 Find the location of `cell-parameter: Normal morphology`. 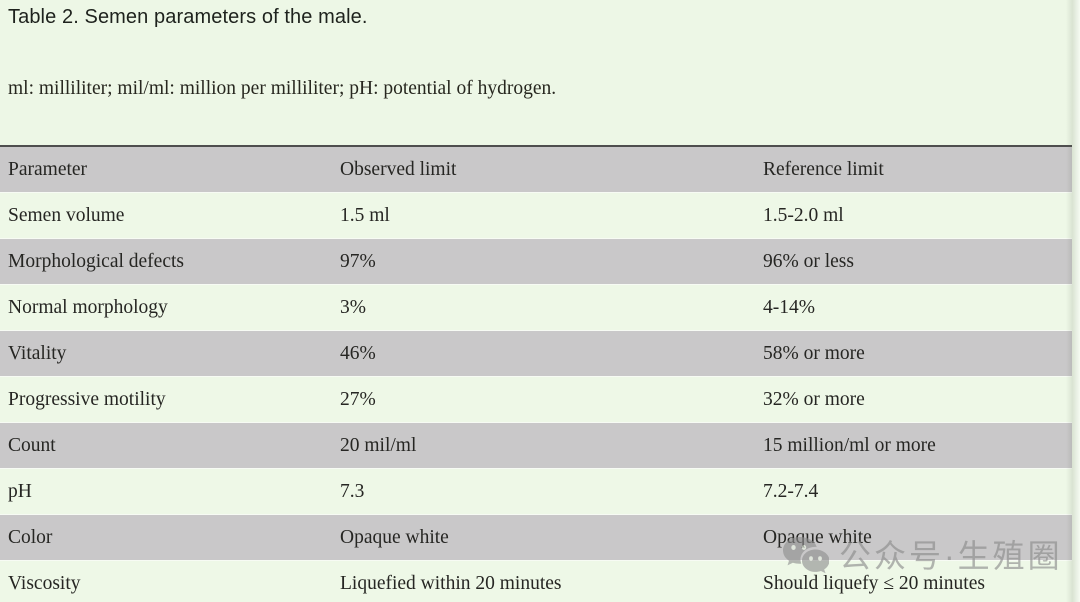

cell-parameter: Normal morphology is located at coordinates (88, 307).